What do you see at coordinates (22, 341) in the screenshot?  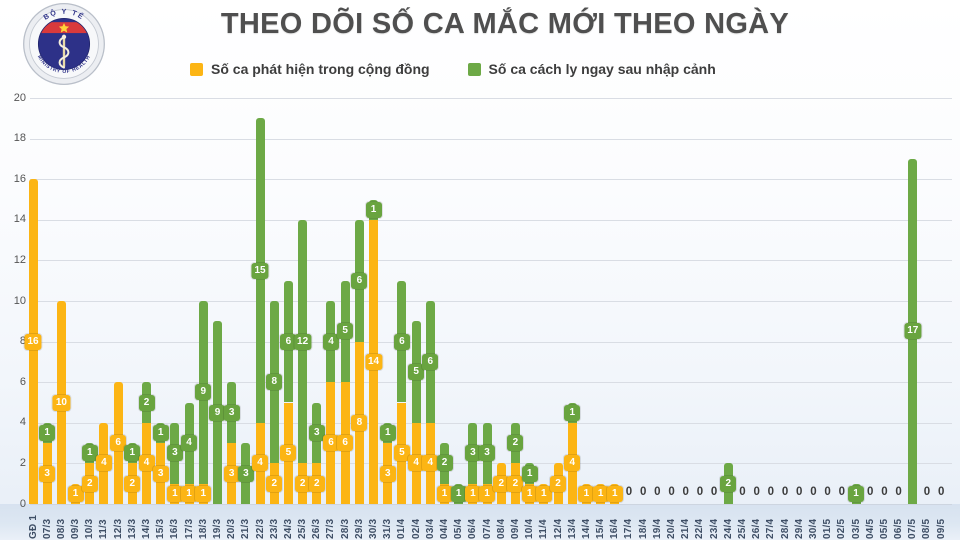 I see `y-axis-label: 8` at bounding box center [22, 341].